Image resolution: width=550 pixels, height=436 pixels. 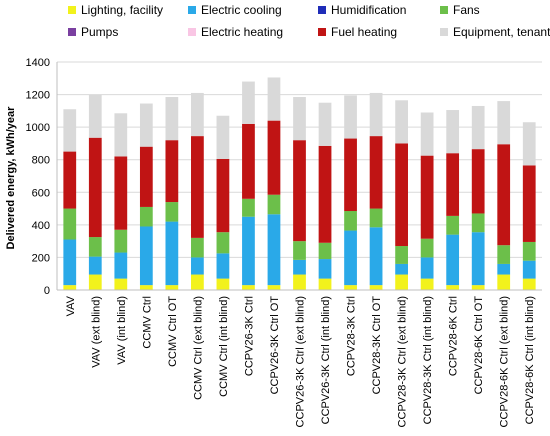 I want to click on legend-item-electric-cooling: Electric cooling, so click(x=235, y=10).